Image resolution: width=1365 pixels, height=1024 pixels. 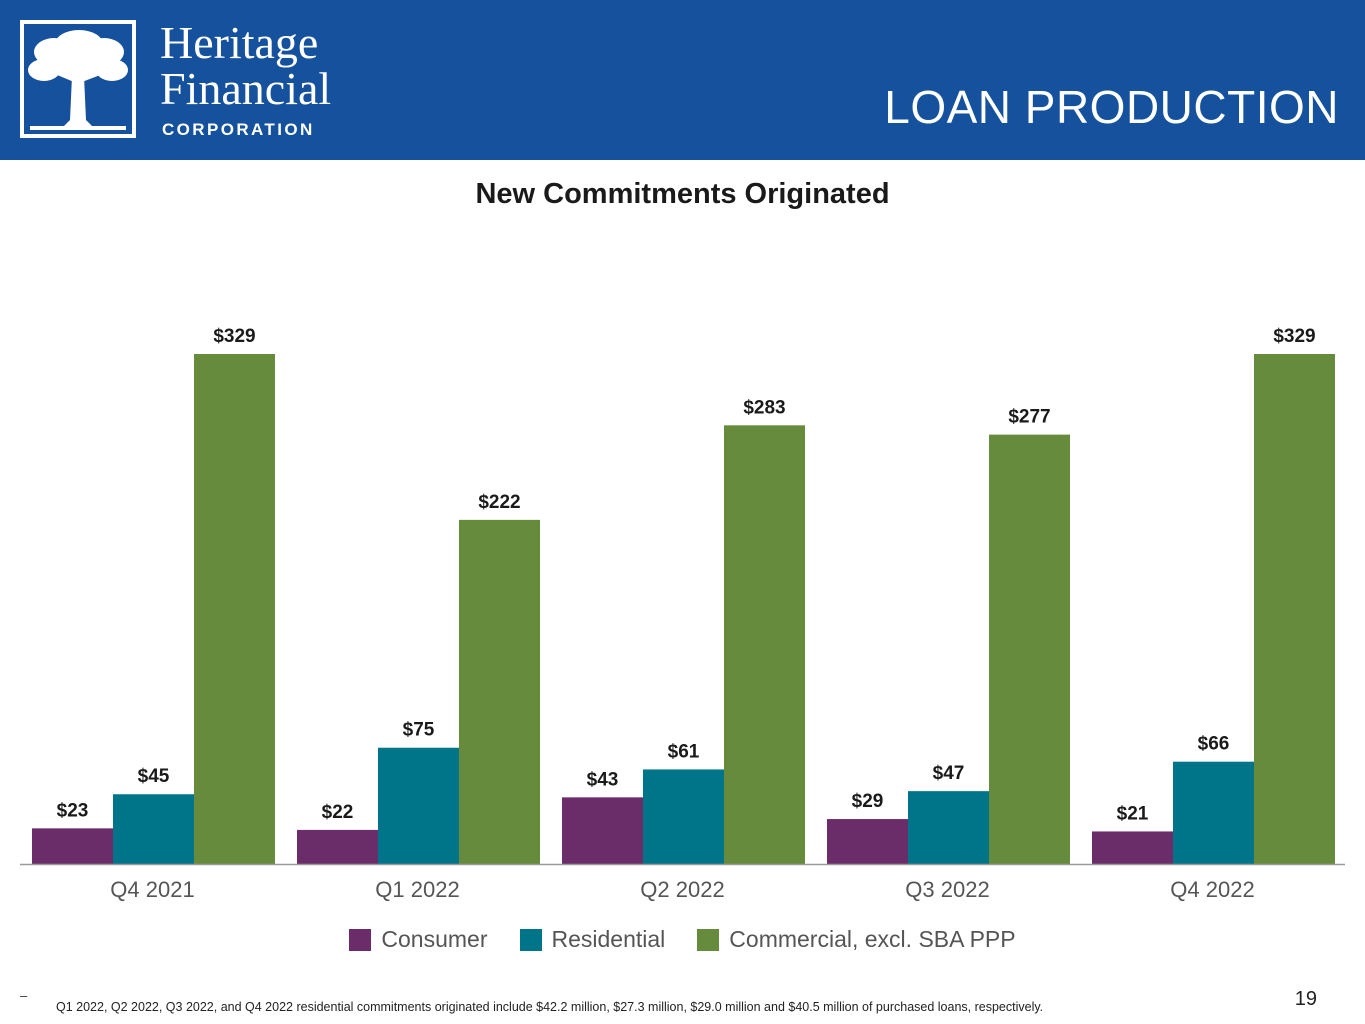 What do you see at coordinates (708, 939) in the screenshot?
I see `legend-swatch-commercial` at bounding box center [708, 939].